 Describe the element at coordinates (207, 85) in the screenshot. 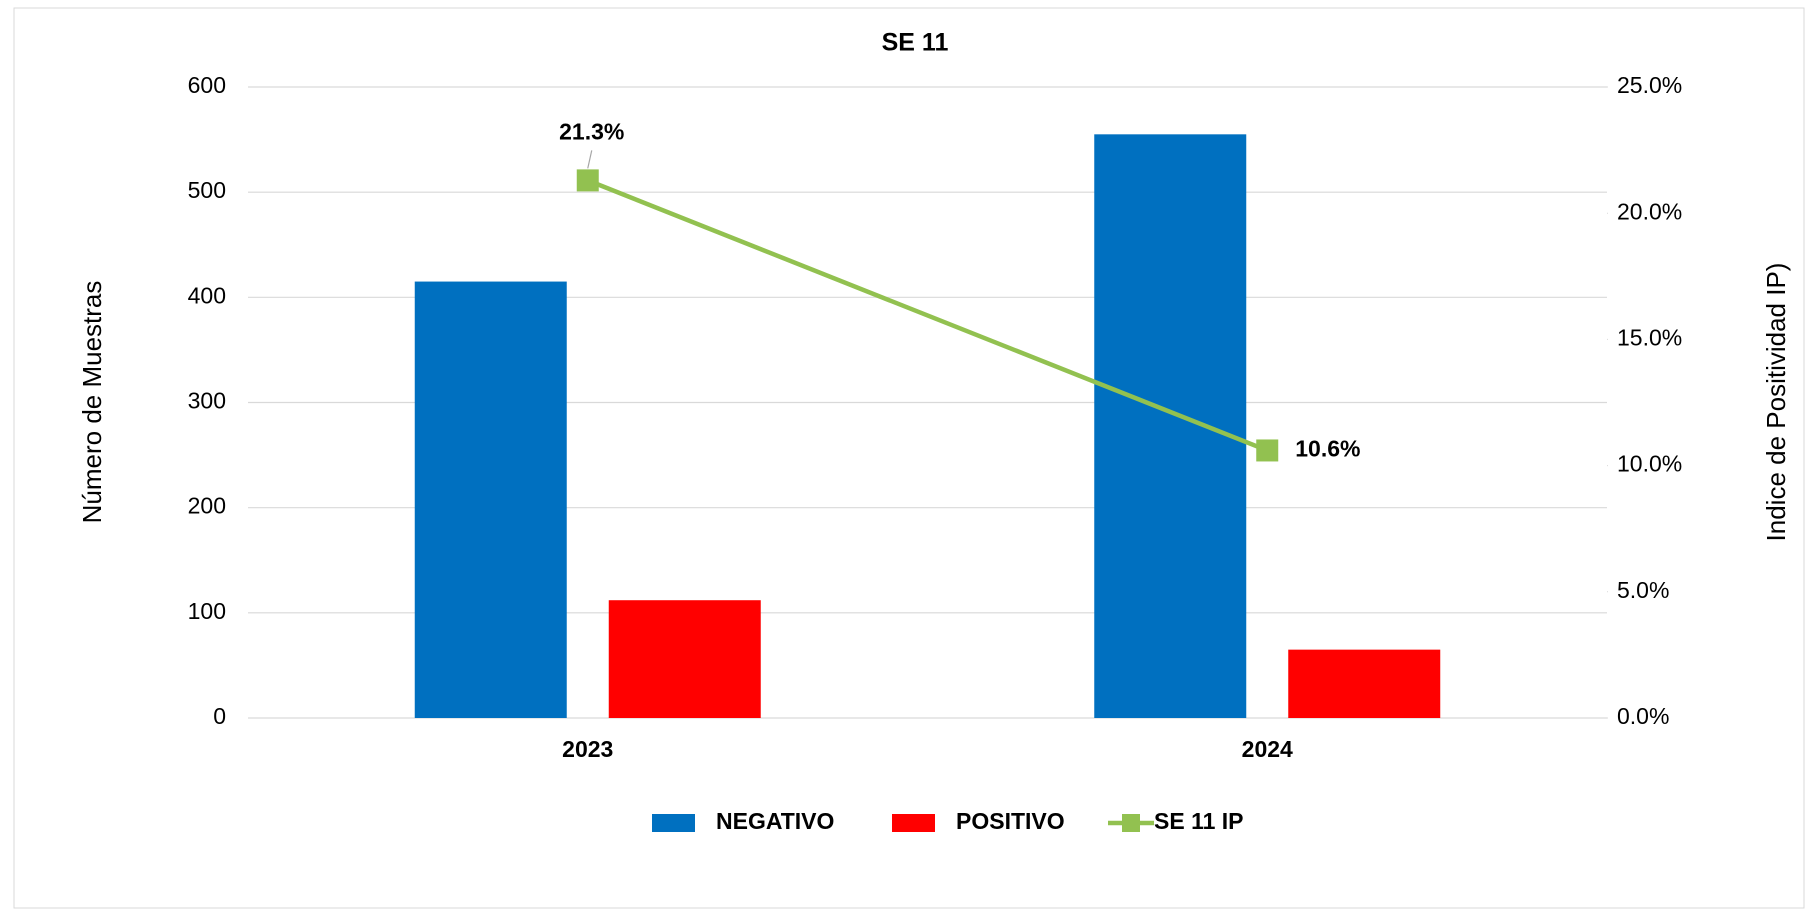

I see `y-tick-label: 600` at that location.